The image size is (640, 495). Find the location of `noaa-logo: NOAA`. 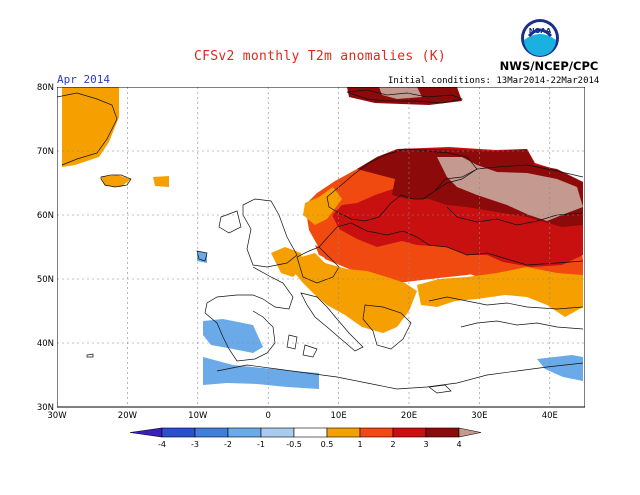

noaa-logo: NOAA is located at coordinates (540, 38).